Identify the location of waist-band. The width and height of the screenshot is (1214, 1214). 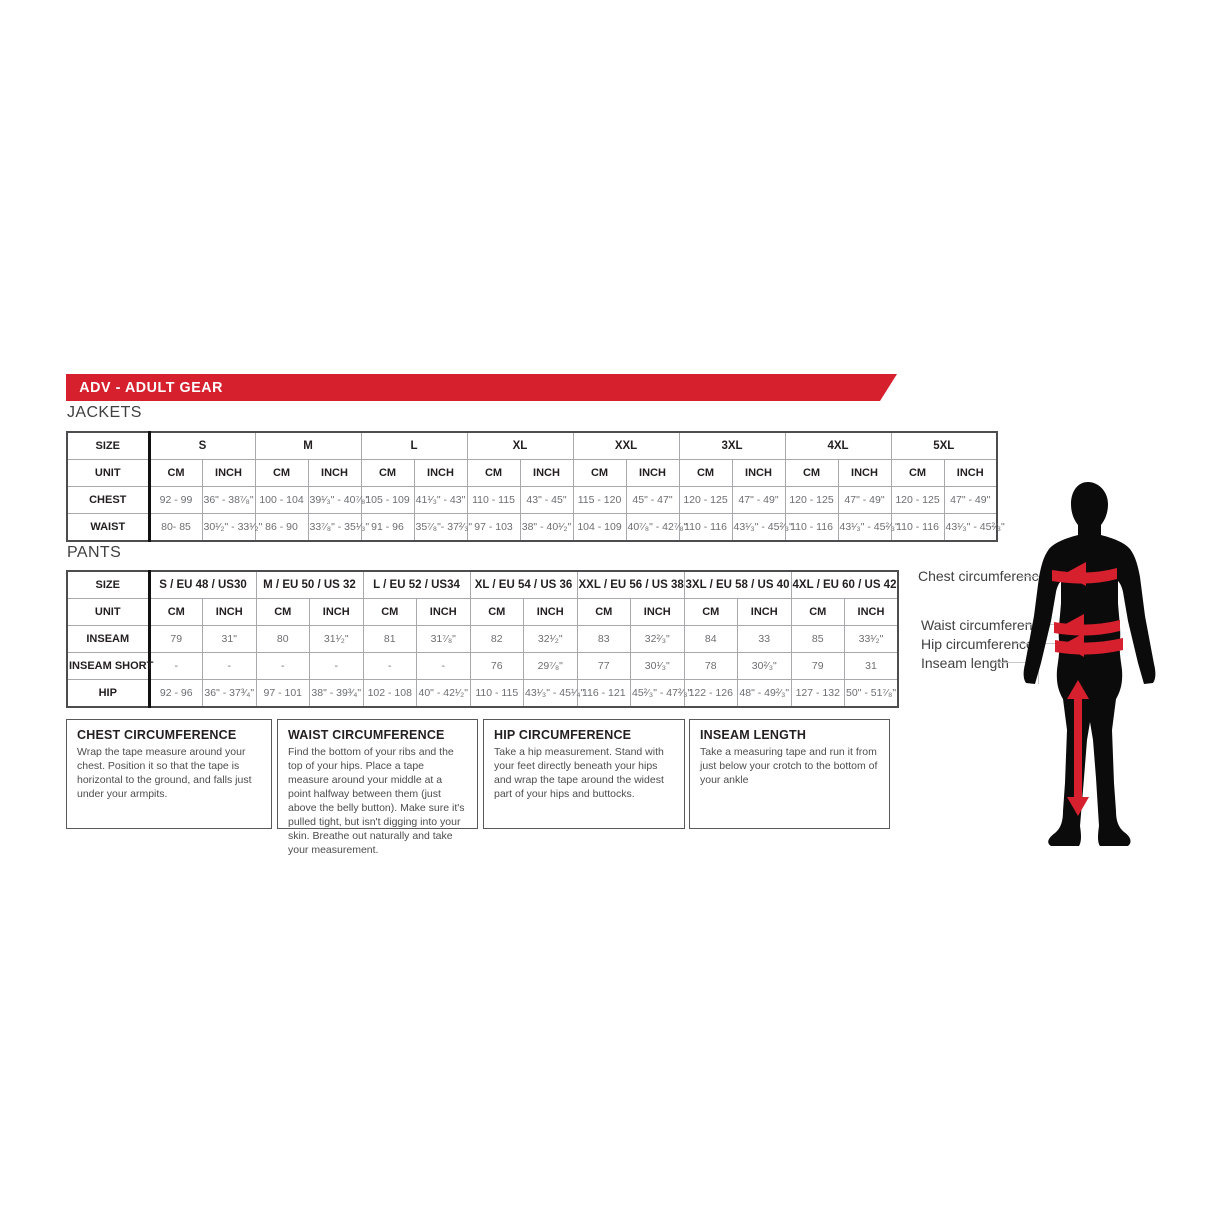
(1087, 628).